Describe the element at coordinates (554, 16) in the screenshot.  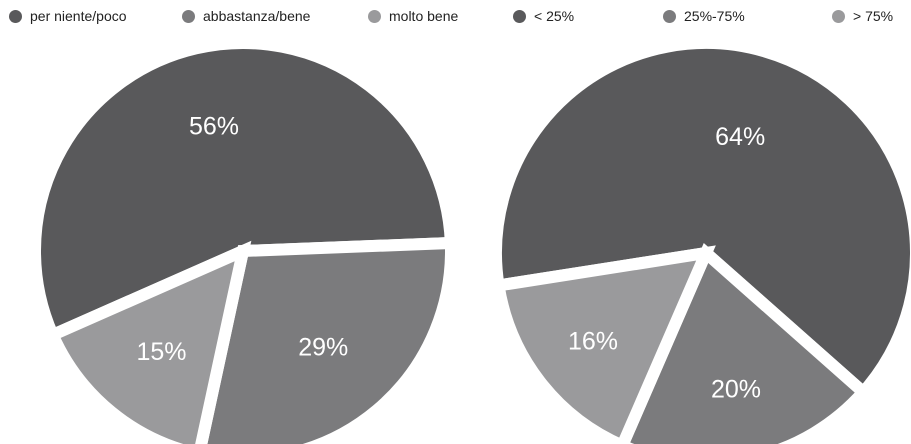
I see `legend-label: < 25%` at that location.